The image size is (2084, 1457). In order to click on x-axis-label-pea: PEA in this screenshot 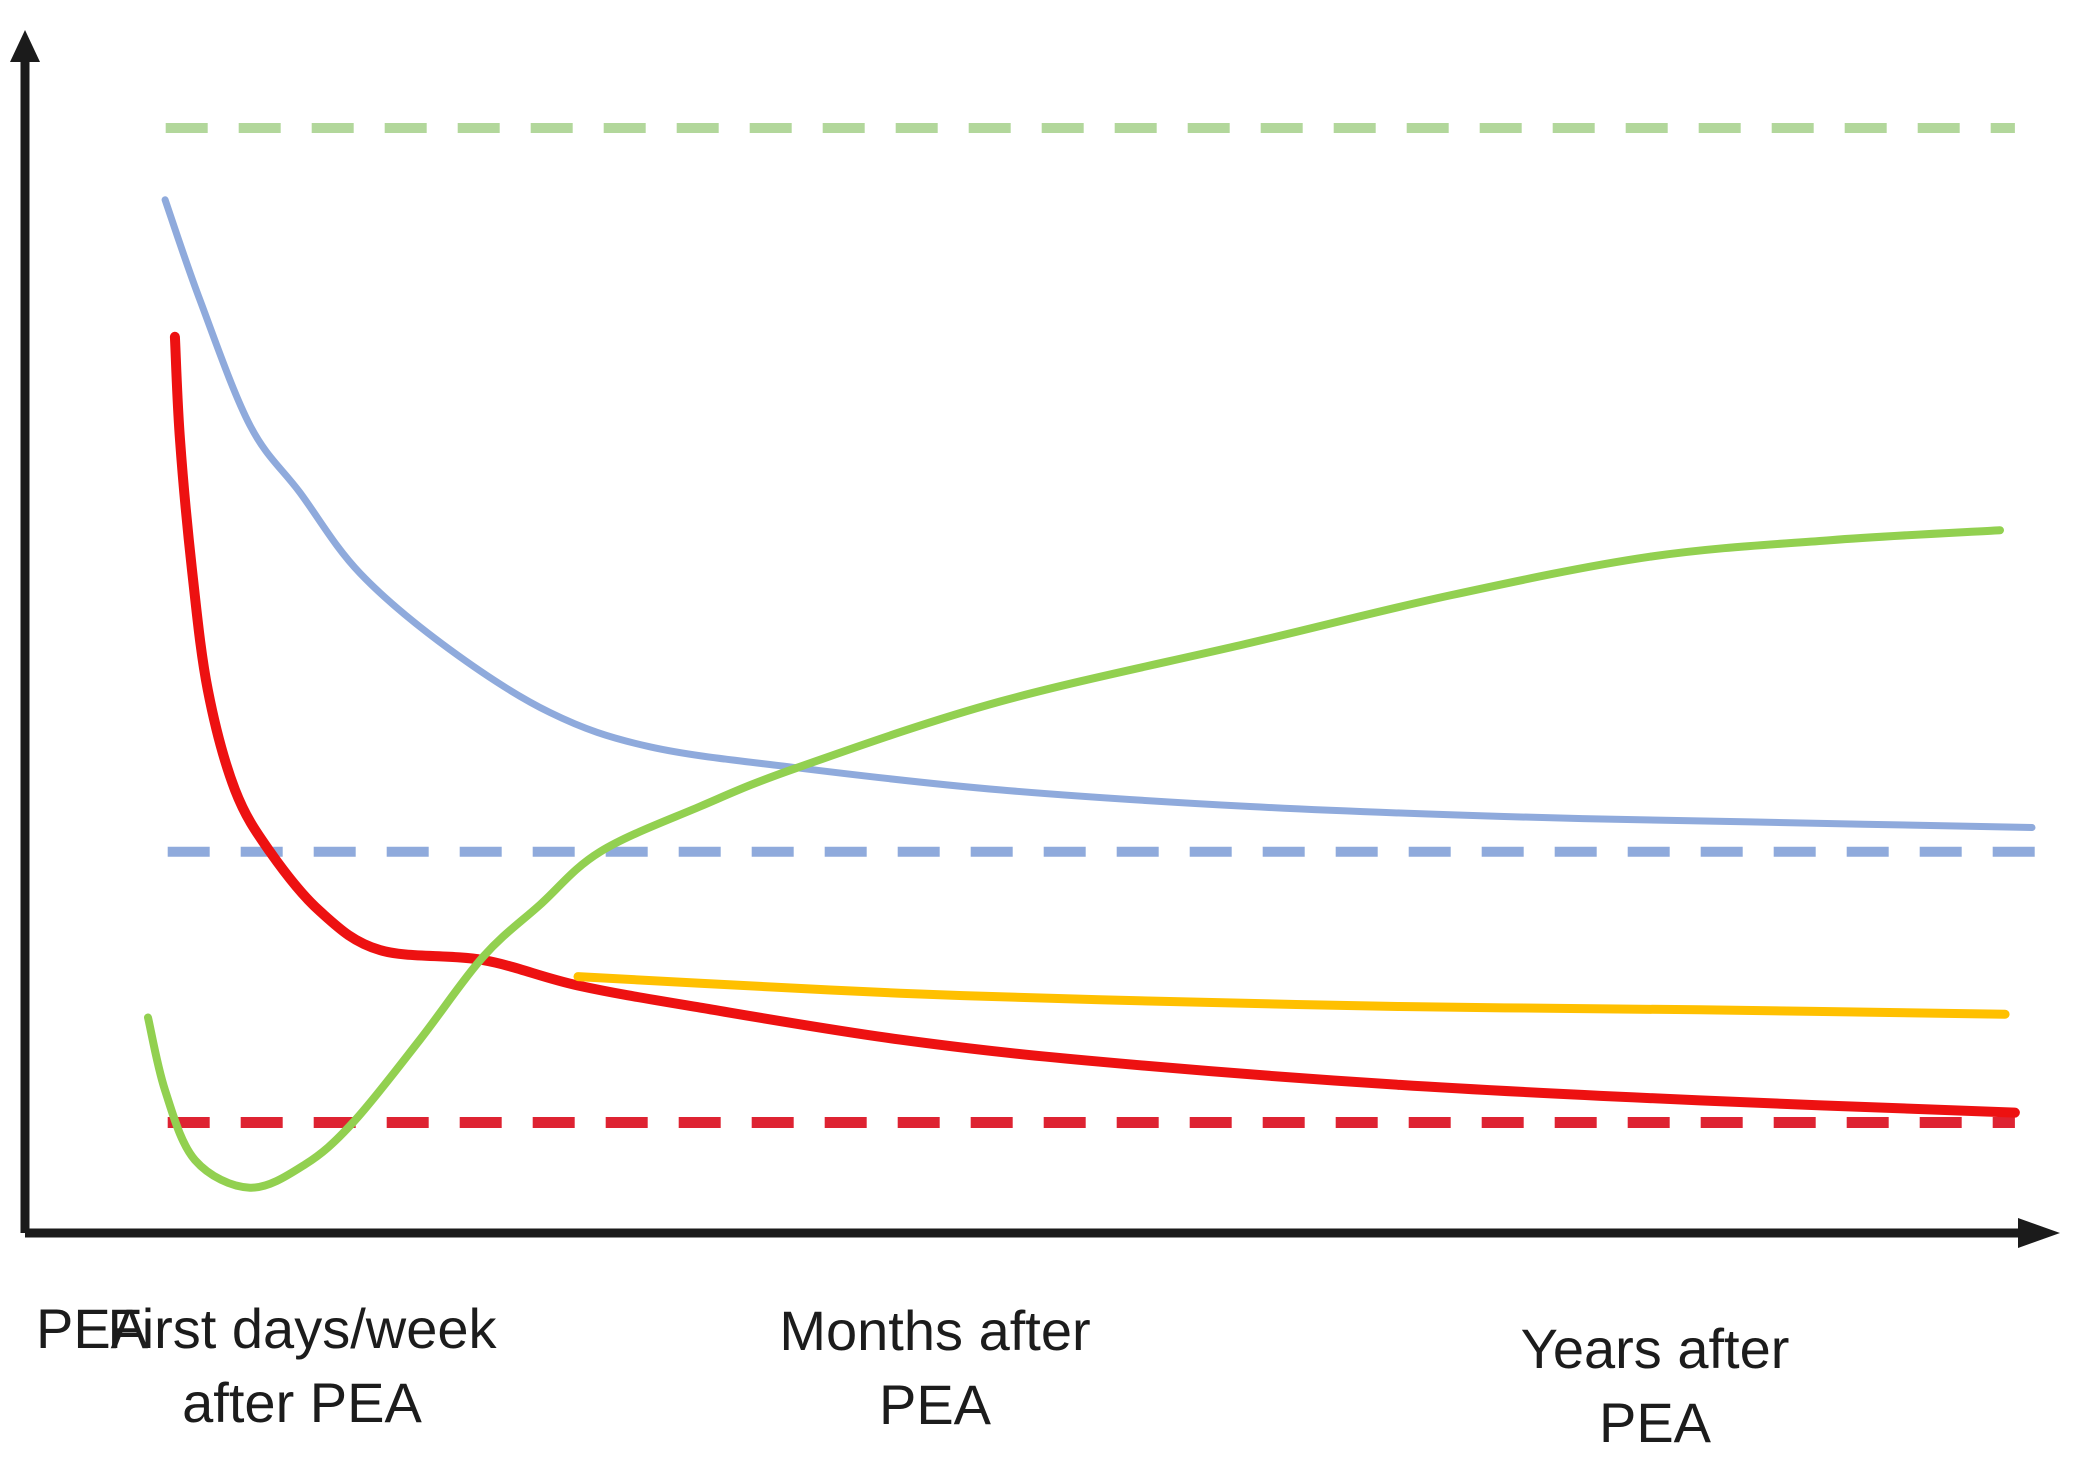, I will do `click(92, 1329)`.